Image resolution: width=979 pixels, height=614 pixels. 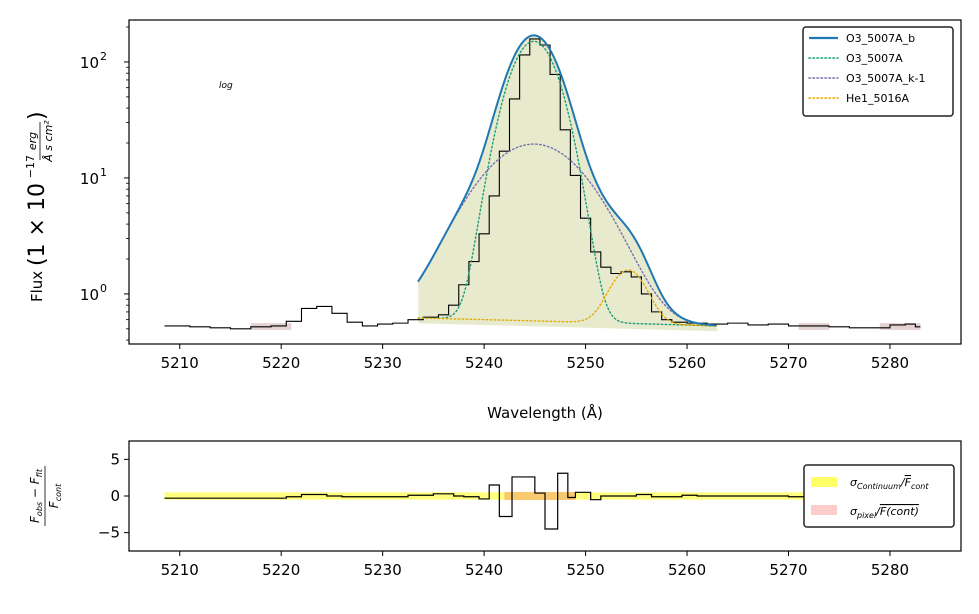 What do you see at coordinates (788, 363) in the screenshot?
I see `x-tick-label-5270: 5270` at bounding box center [788, 363].